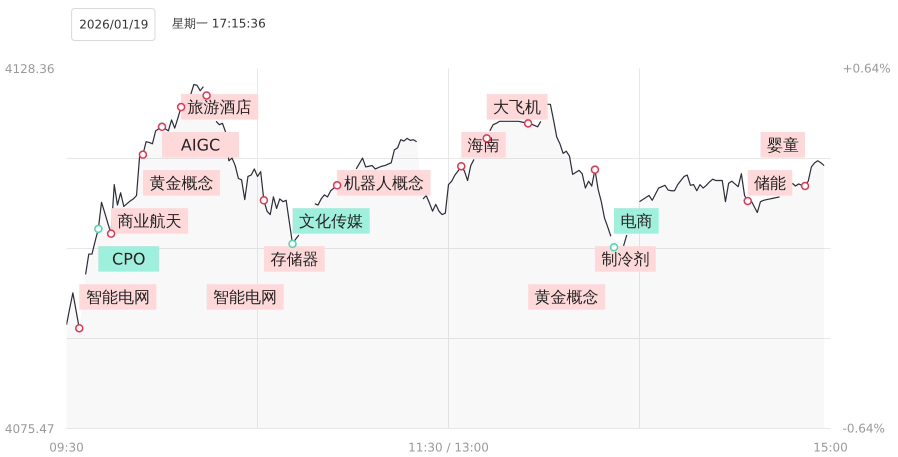  What do you see at coordinates (625, 258) in the screenshot?
I see `annotation: 制冷剂` at bounding box center [625, 258].